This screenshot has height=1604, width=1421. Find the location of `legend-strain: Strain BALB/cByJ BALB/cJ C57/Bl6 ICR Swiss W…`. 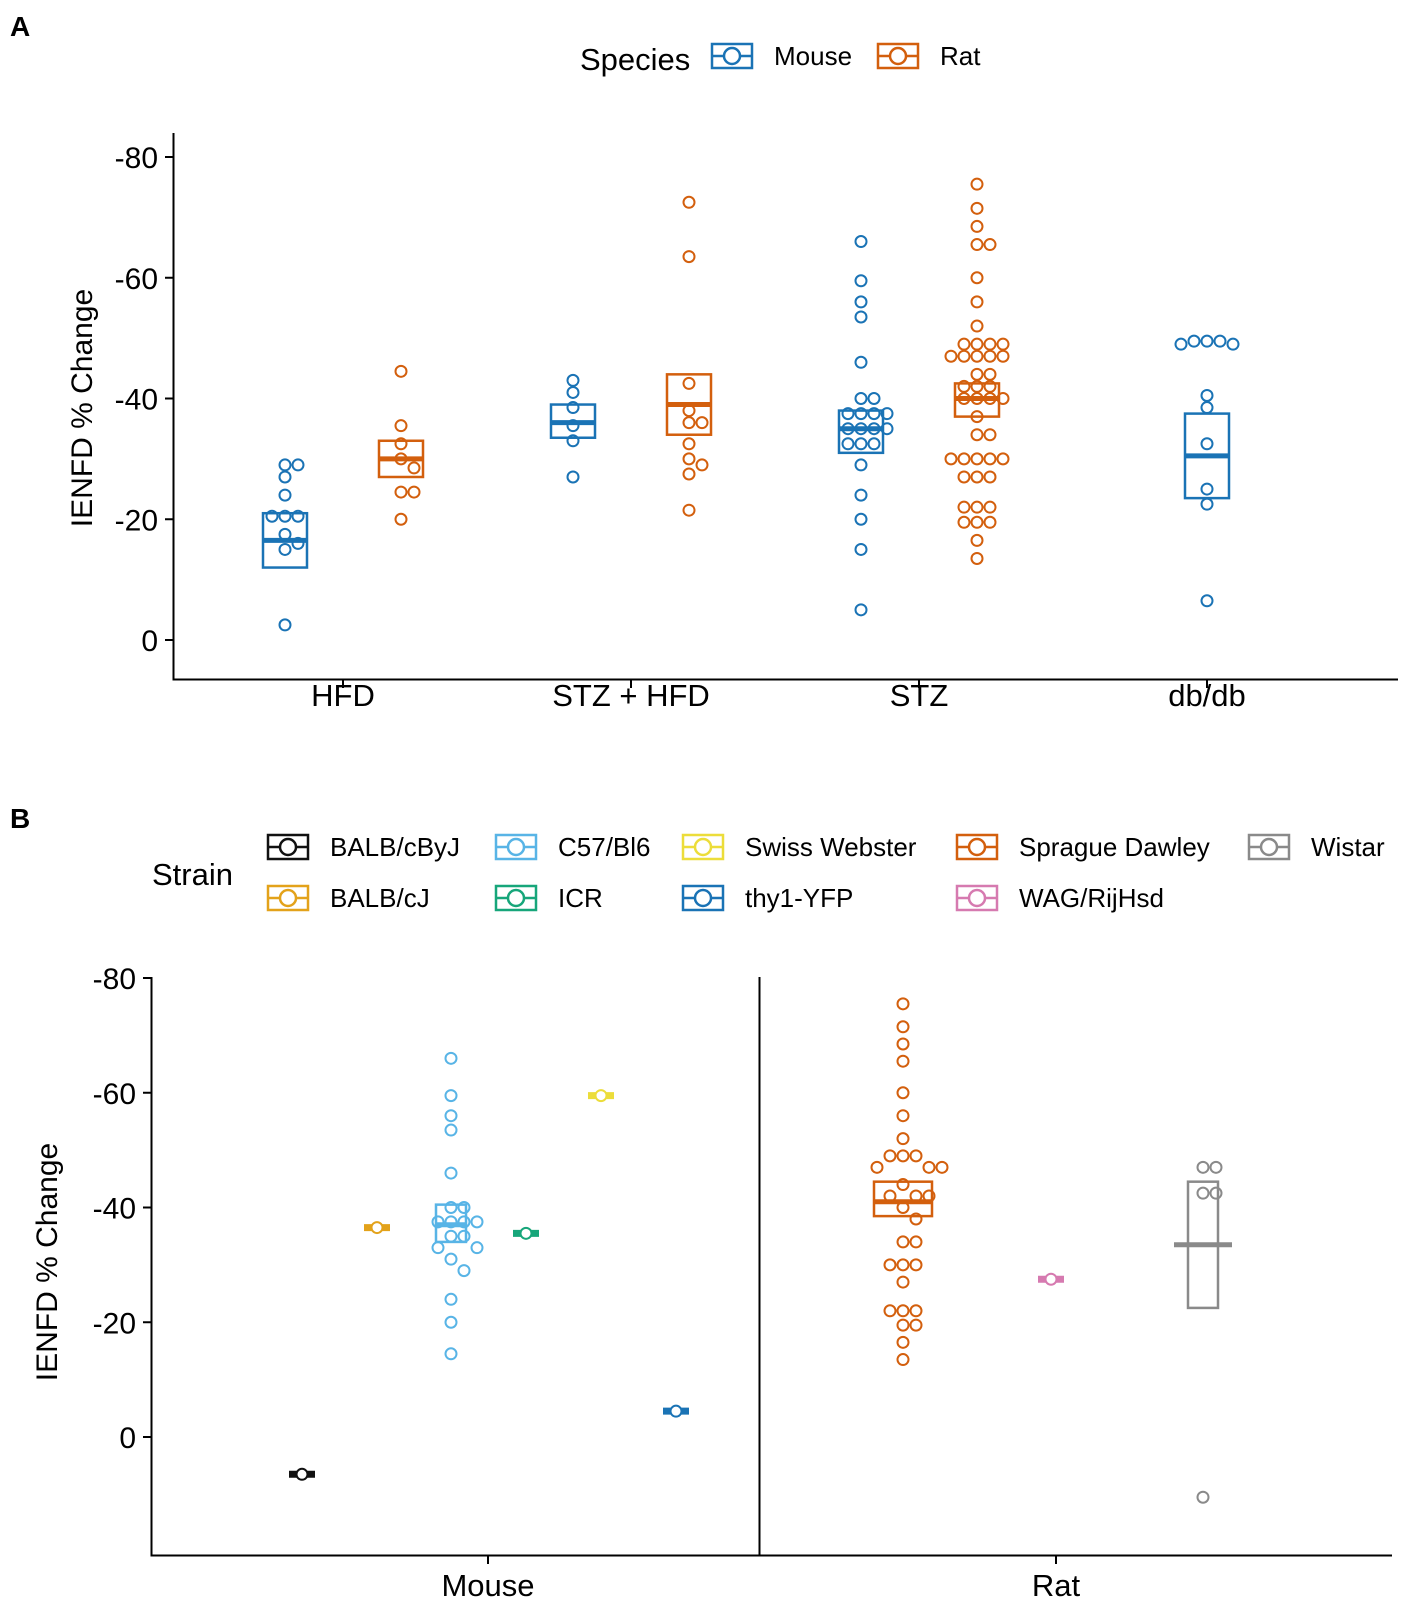

legend-strain: Strain BALB/cByJ BALB/cJ C57/Bl6 ICR Swiss W… is located at coordinates (768, 872).